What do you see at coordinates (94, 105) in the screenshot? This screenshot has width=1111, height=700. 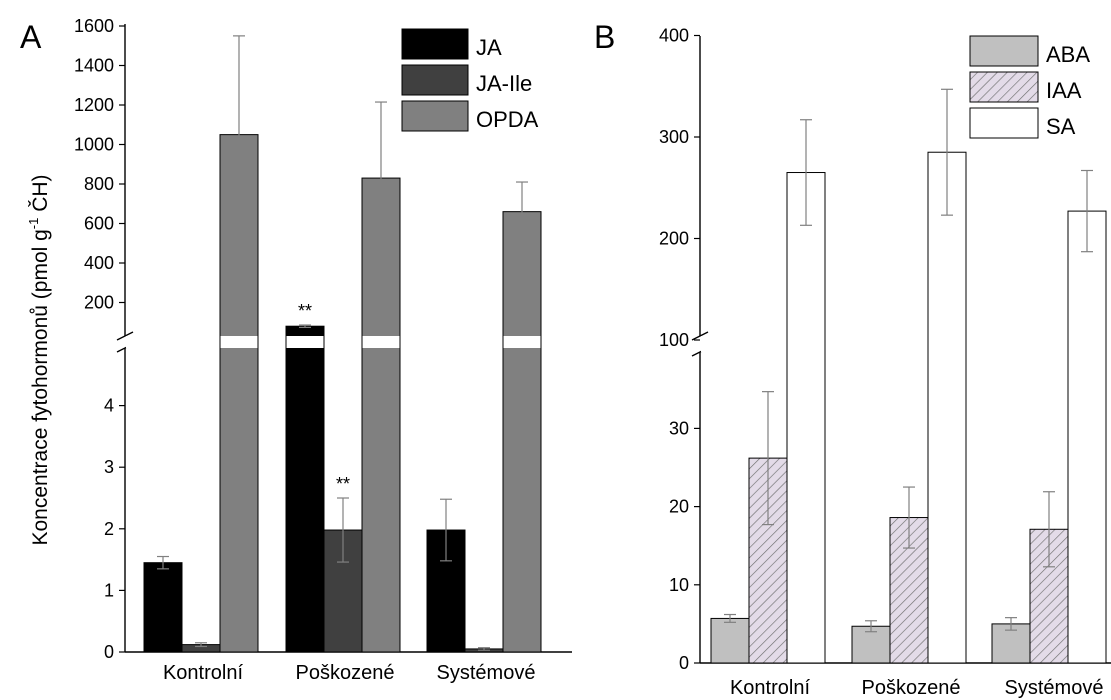 I see `y-tick-label: 1200` at bounding box center [94, 105].